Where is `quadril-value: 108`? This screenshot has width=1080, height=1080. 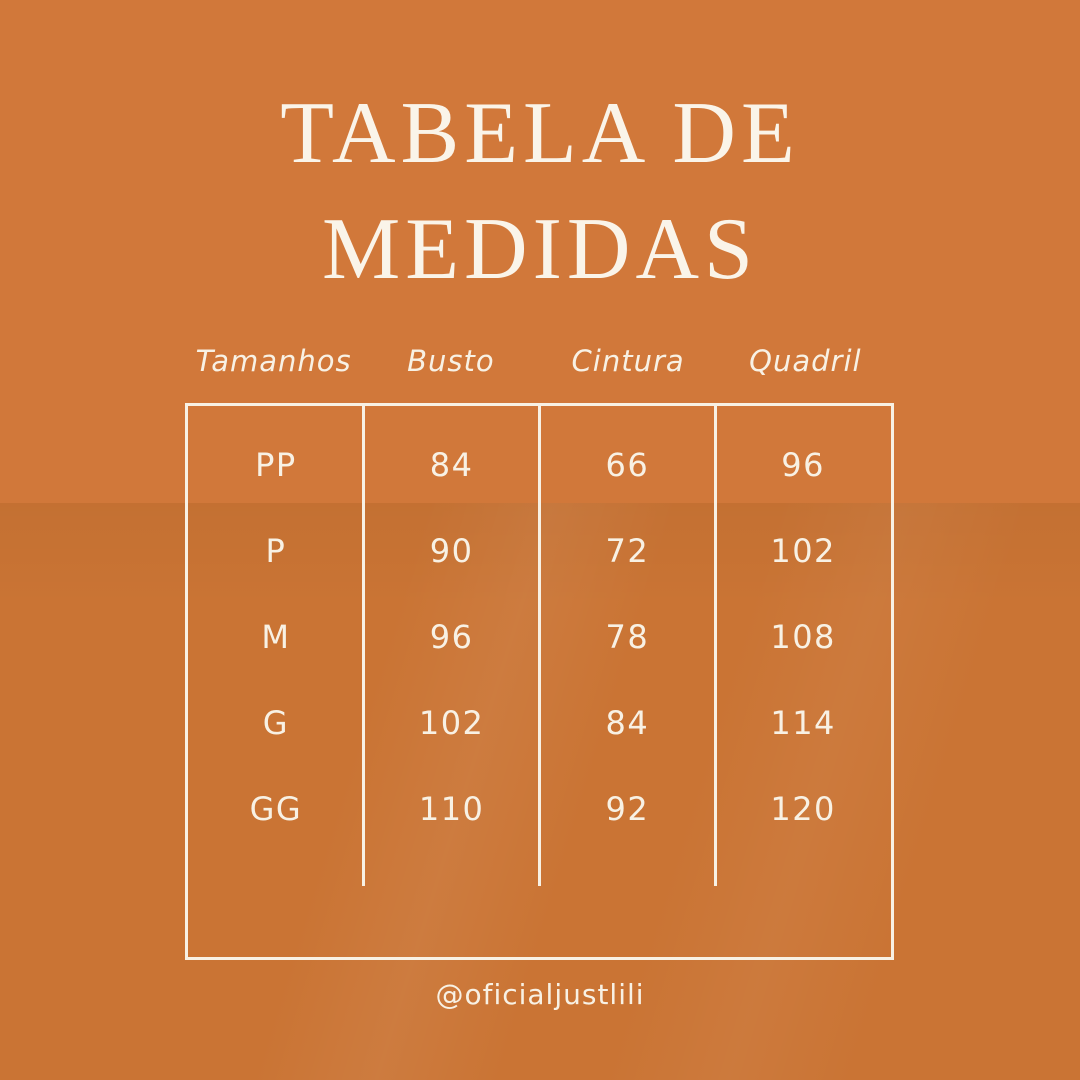 quadril-value: 108 is located at coordinates (803, 637).